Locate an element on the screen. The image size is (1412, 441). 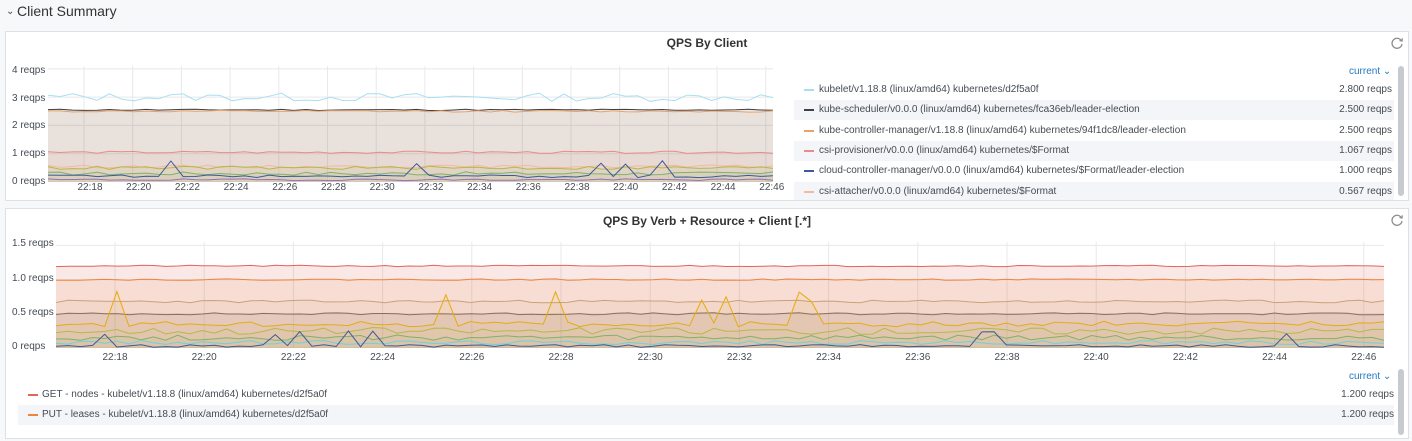
series-csi-attacher-line is located at coordinates (410, 166).